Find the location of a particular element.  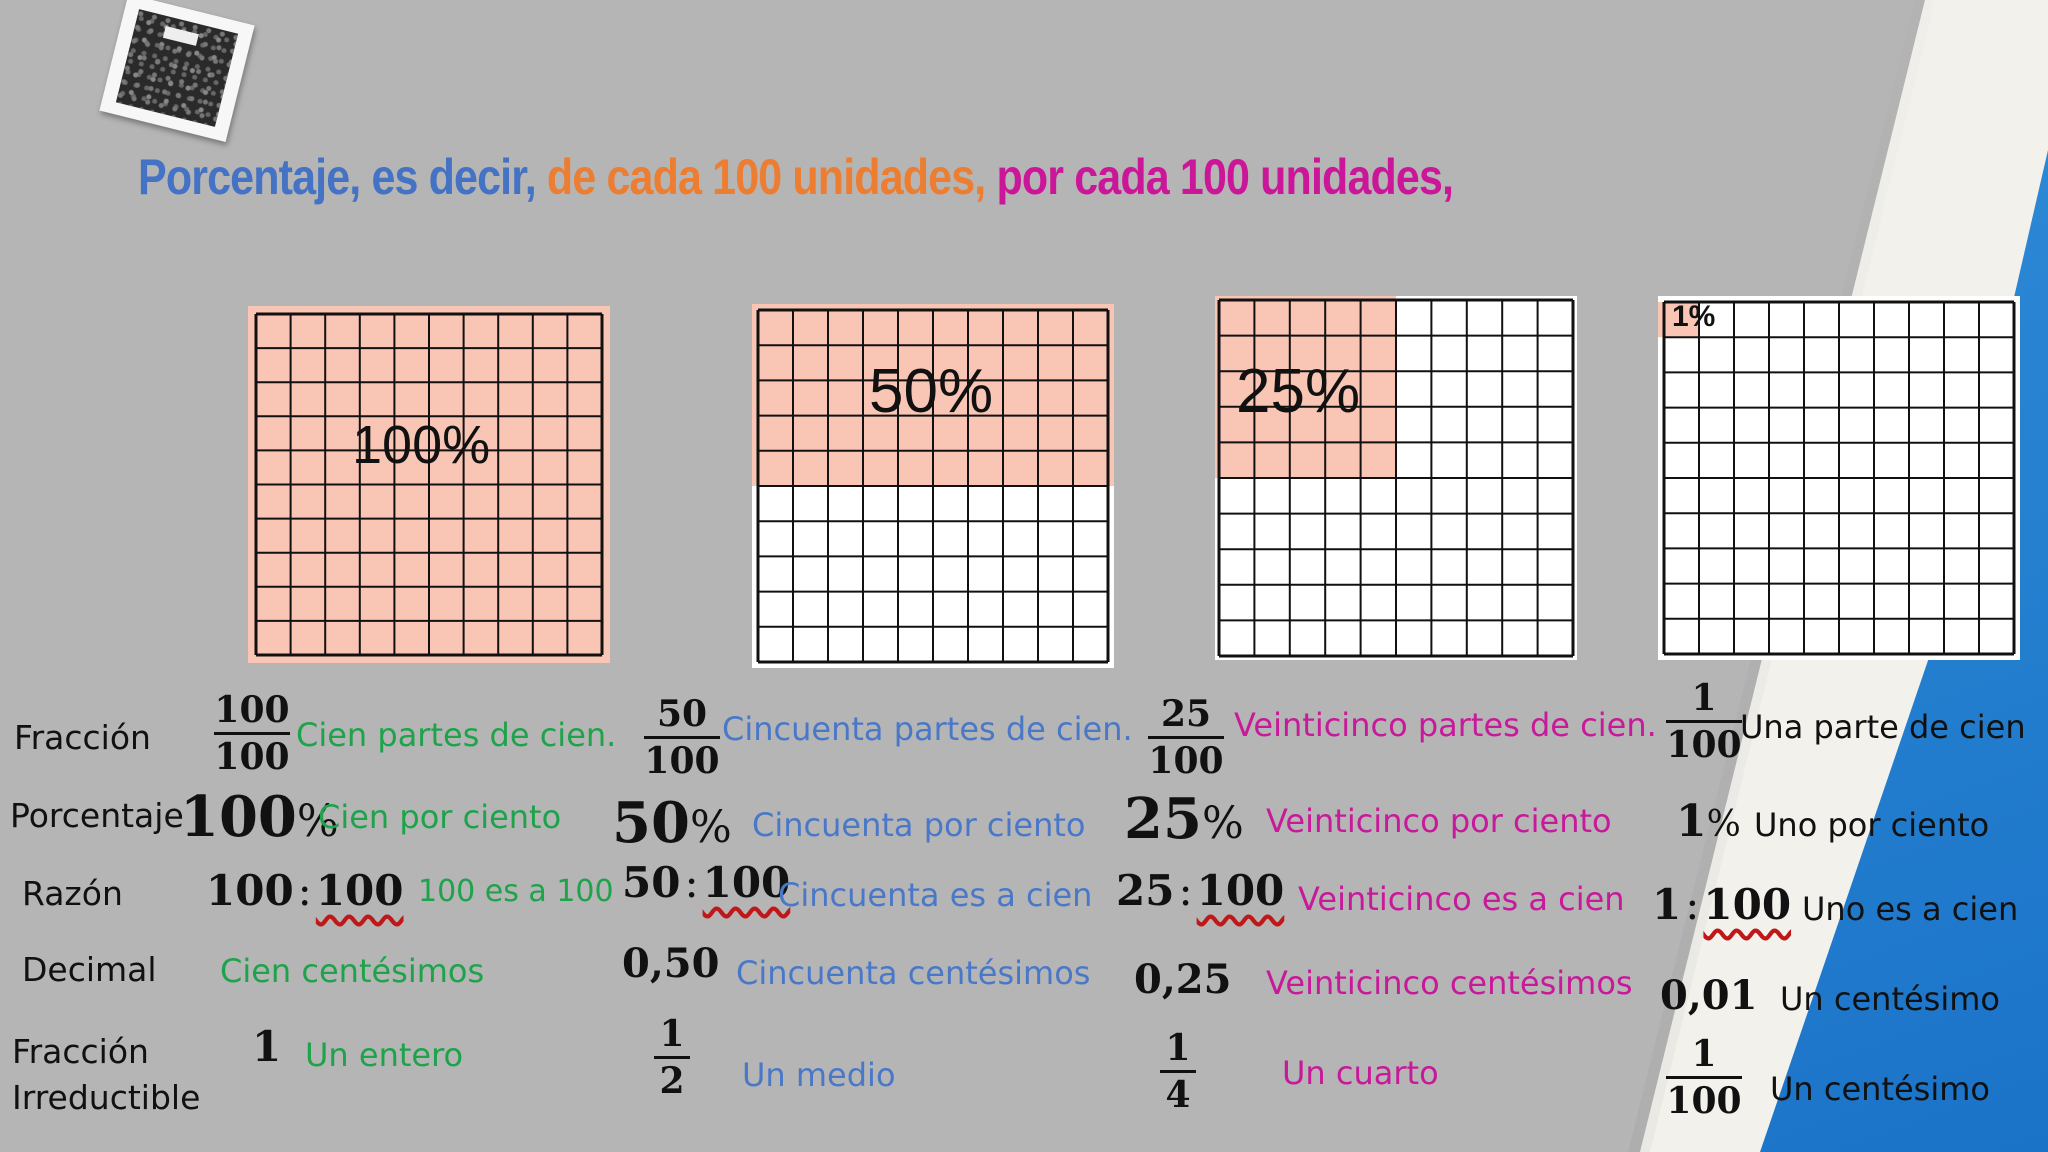

percent-25: 25% is located at coordinates (1184, 819).